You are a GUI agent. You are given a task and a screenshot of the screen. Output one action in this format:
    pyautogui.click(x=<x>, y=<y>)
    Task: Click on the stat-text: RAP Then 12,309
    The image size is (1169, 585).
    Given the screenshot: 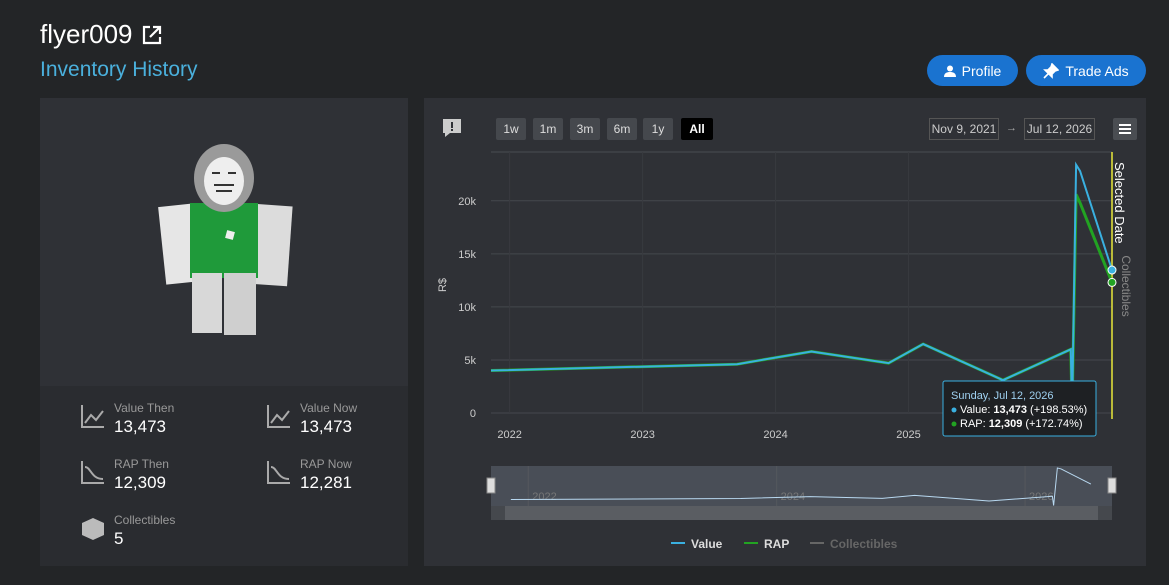 What is the action you would take?
    pyautogui.click(x=141, y=475)
    